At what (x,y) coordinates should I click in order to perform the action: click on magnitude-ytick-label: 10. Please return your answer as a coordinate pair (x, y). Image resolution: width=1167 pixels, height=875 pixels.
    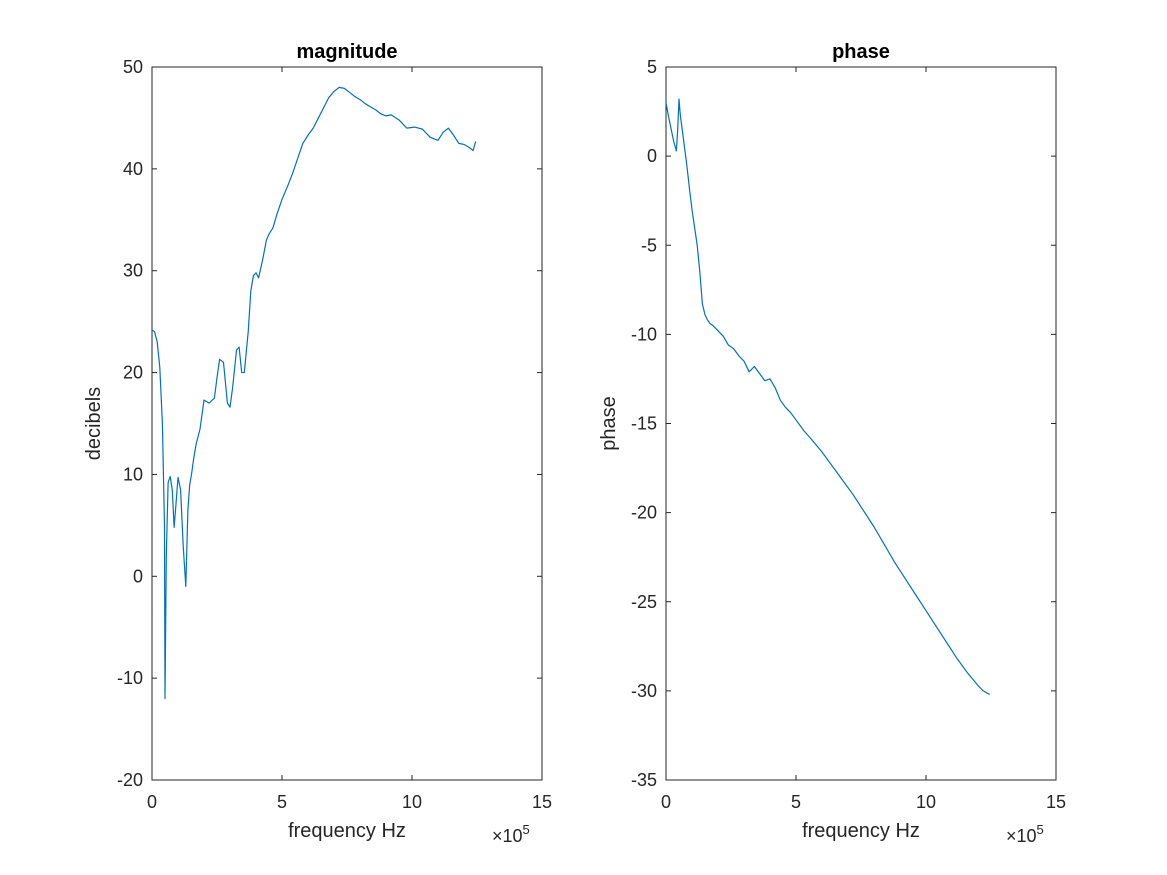
    Looking at the image, I should click on (133, 474).